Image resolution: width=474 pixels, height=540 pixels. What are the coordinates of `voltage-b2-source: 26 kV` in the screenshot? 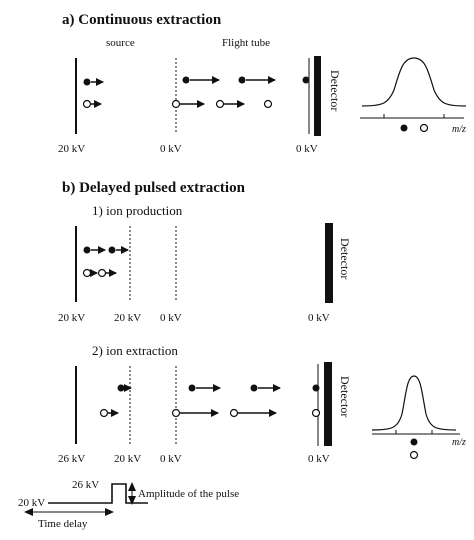 It's located at (71, 459).